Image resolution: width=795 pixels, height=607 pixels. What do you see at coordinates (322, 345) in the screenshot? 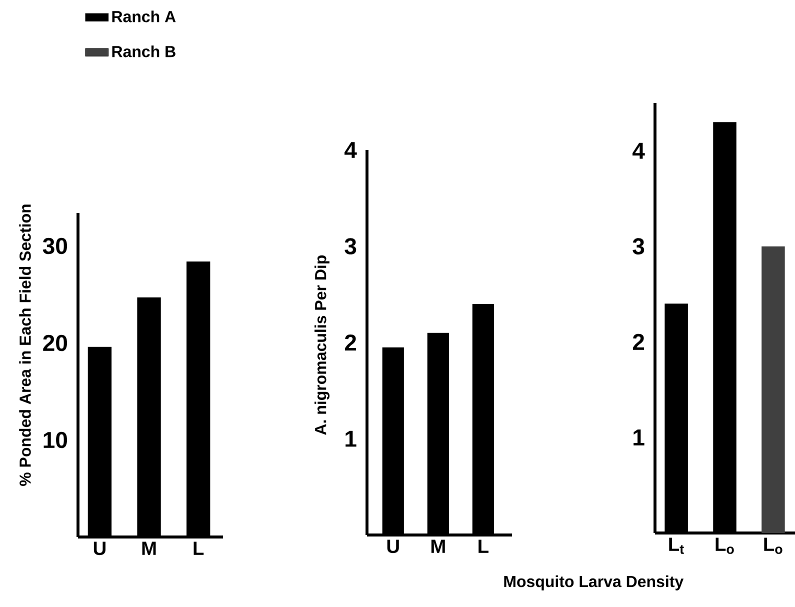
I see `y-axis-title: A. nigromaculis Per Dip` at bounding box center [322, 345].